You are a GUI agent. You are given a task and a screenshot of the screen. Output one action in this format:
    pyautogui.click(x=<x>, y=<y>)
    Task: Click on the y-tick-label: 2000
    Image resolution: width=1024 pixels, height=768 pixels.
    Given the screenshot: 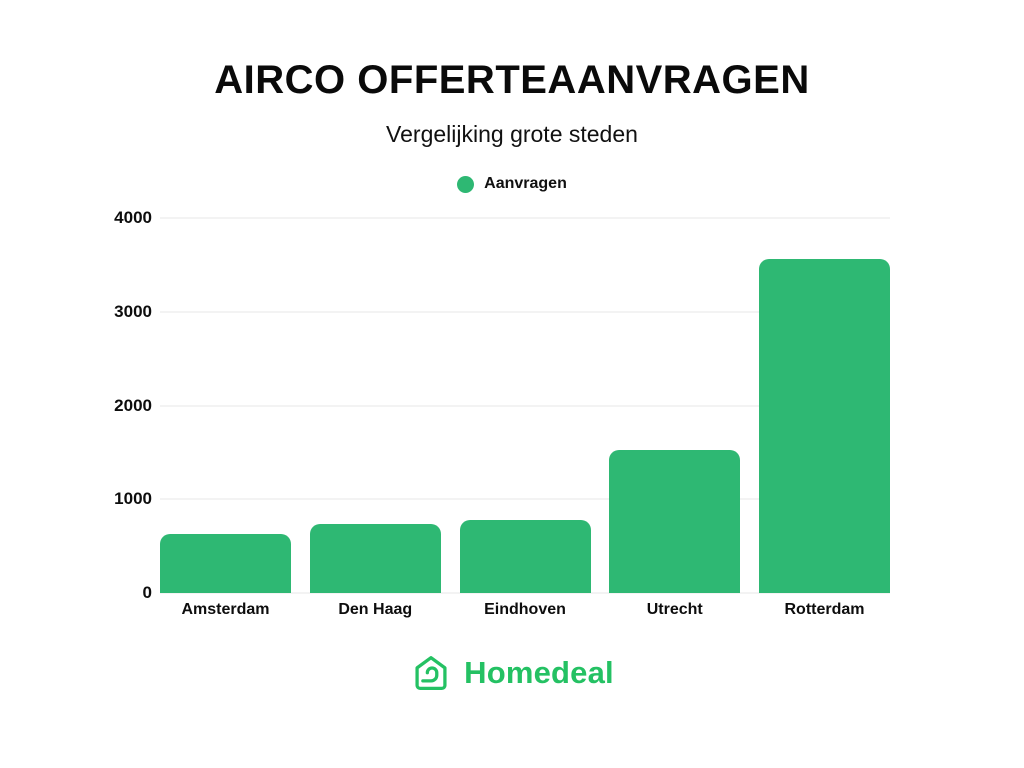 What is the action you would take?
    pyautogui.click(x=133, y=405)
    